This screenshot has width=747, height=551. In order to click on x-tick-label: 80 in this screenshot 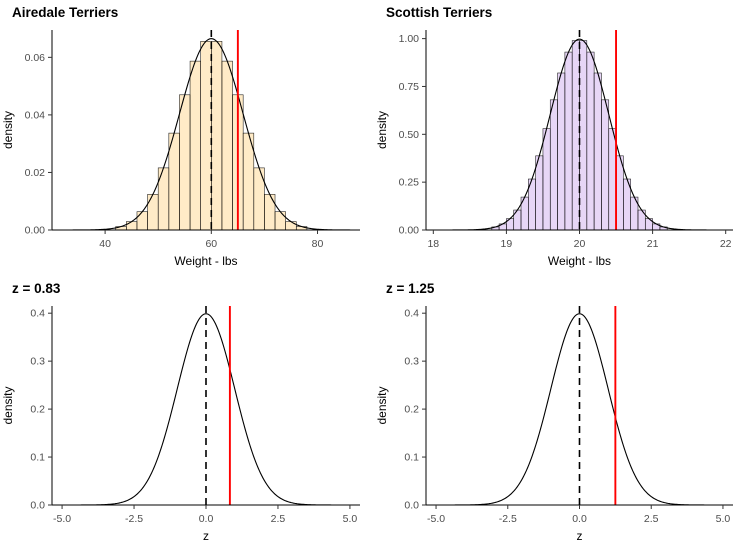, I will do `click(318, 244)`.